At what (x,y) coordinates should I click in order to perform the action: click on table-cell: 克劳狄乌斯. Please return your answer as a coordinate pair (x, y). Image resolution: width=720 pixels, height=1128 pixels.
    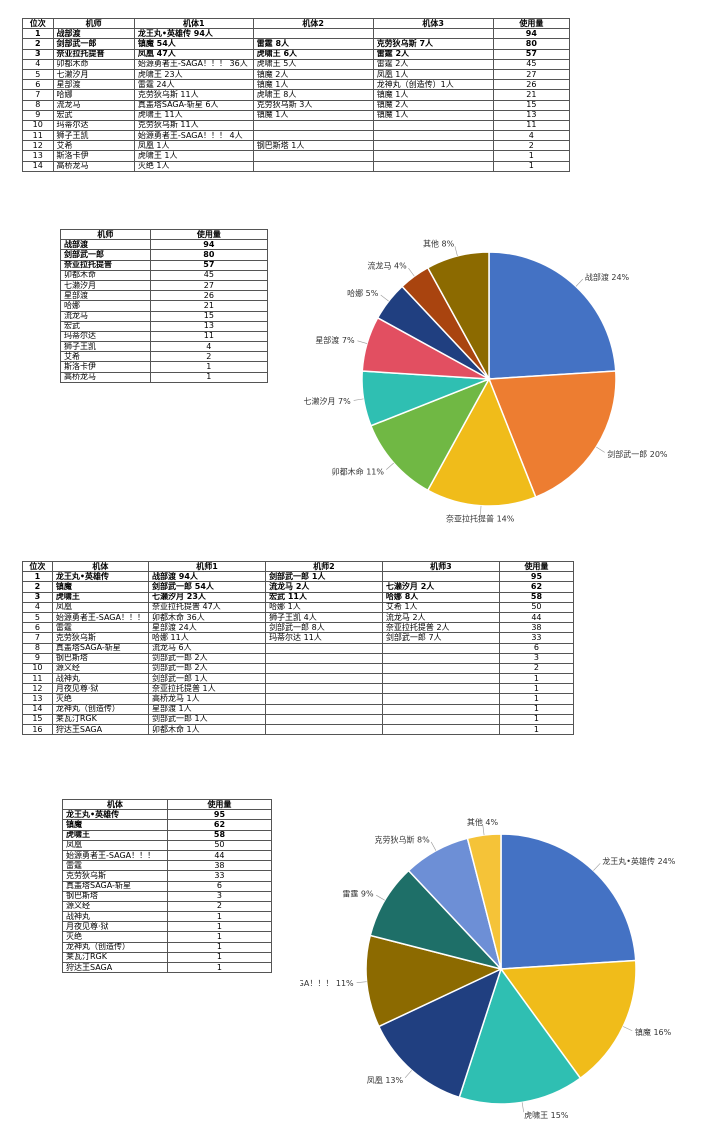
    Looking at the image, I should click on (100, 638).